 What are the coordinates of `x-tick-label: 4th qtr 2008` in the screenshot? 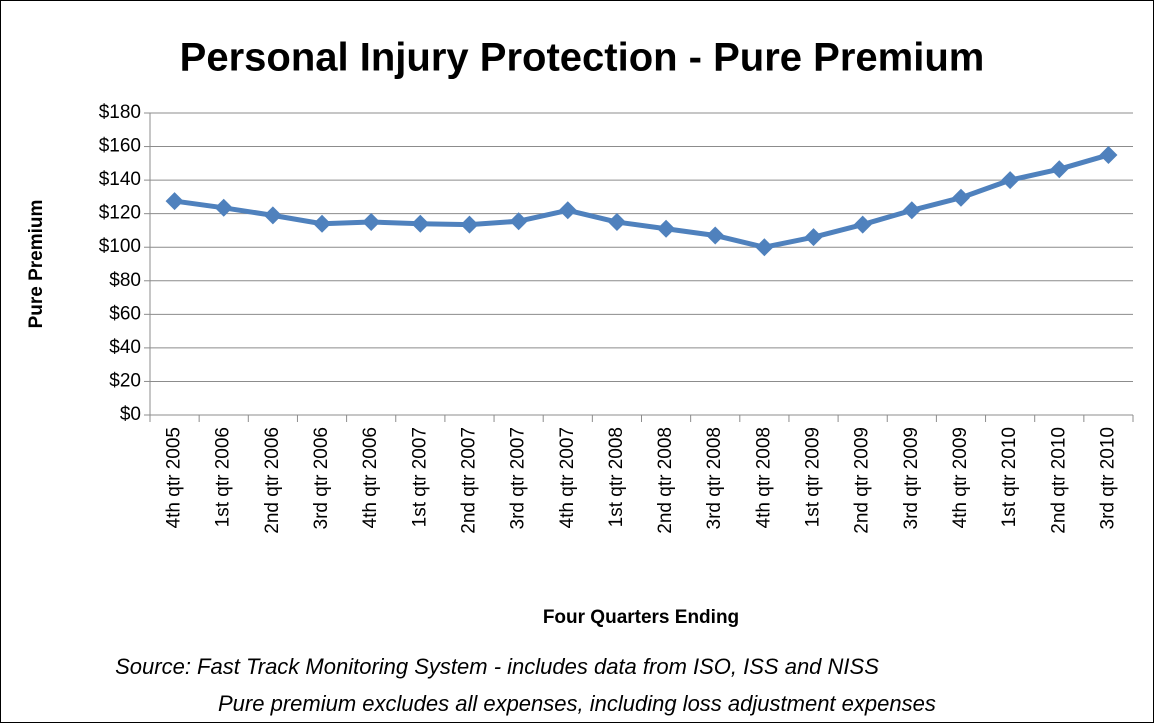 It's located at (763, 477).